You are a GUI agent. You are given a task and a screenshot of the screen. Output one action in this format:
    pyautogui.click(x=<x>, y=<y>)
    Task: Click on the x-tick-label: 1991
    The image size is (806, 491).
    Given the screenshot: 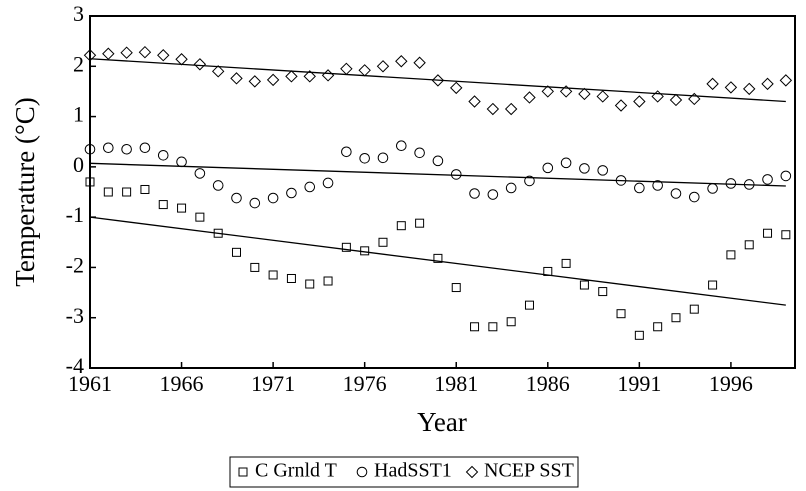 What is the action you would take?
    pyautogui.click(x=639, y=383)
    